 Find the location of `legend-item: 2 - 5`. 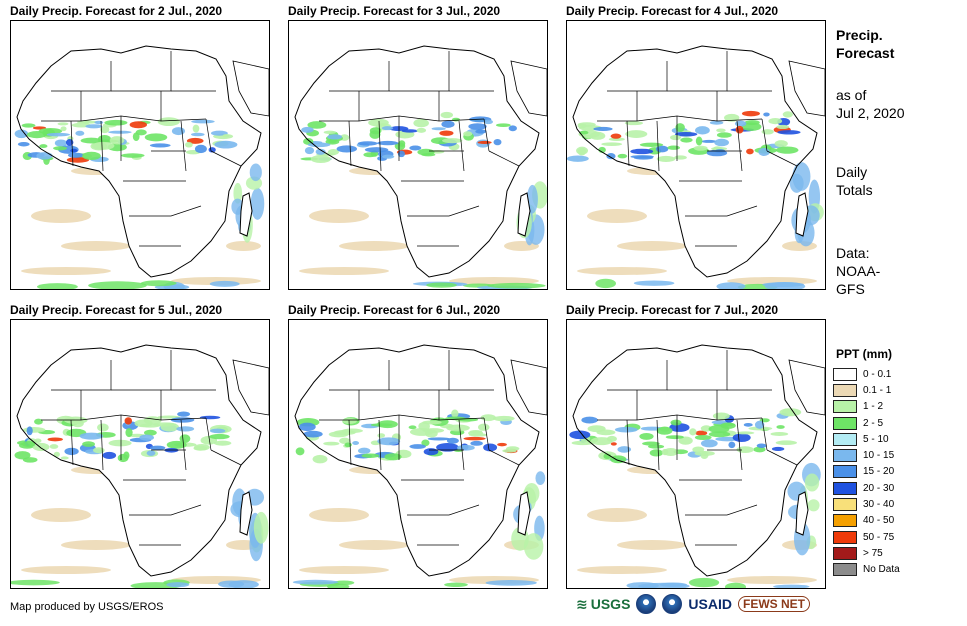

legend-item: 2 - 5 is located at coordinates (893, 423).